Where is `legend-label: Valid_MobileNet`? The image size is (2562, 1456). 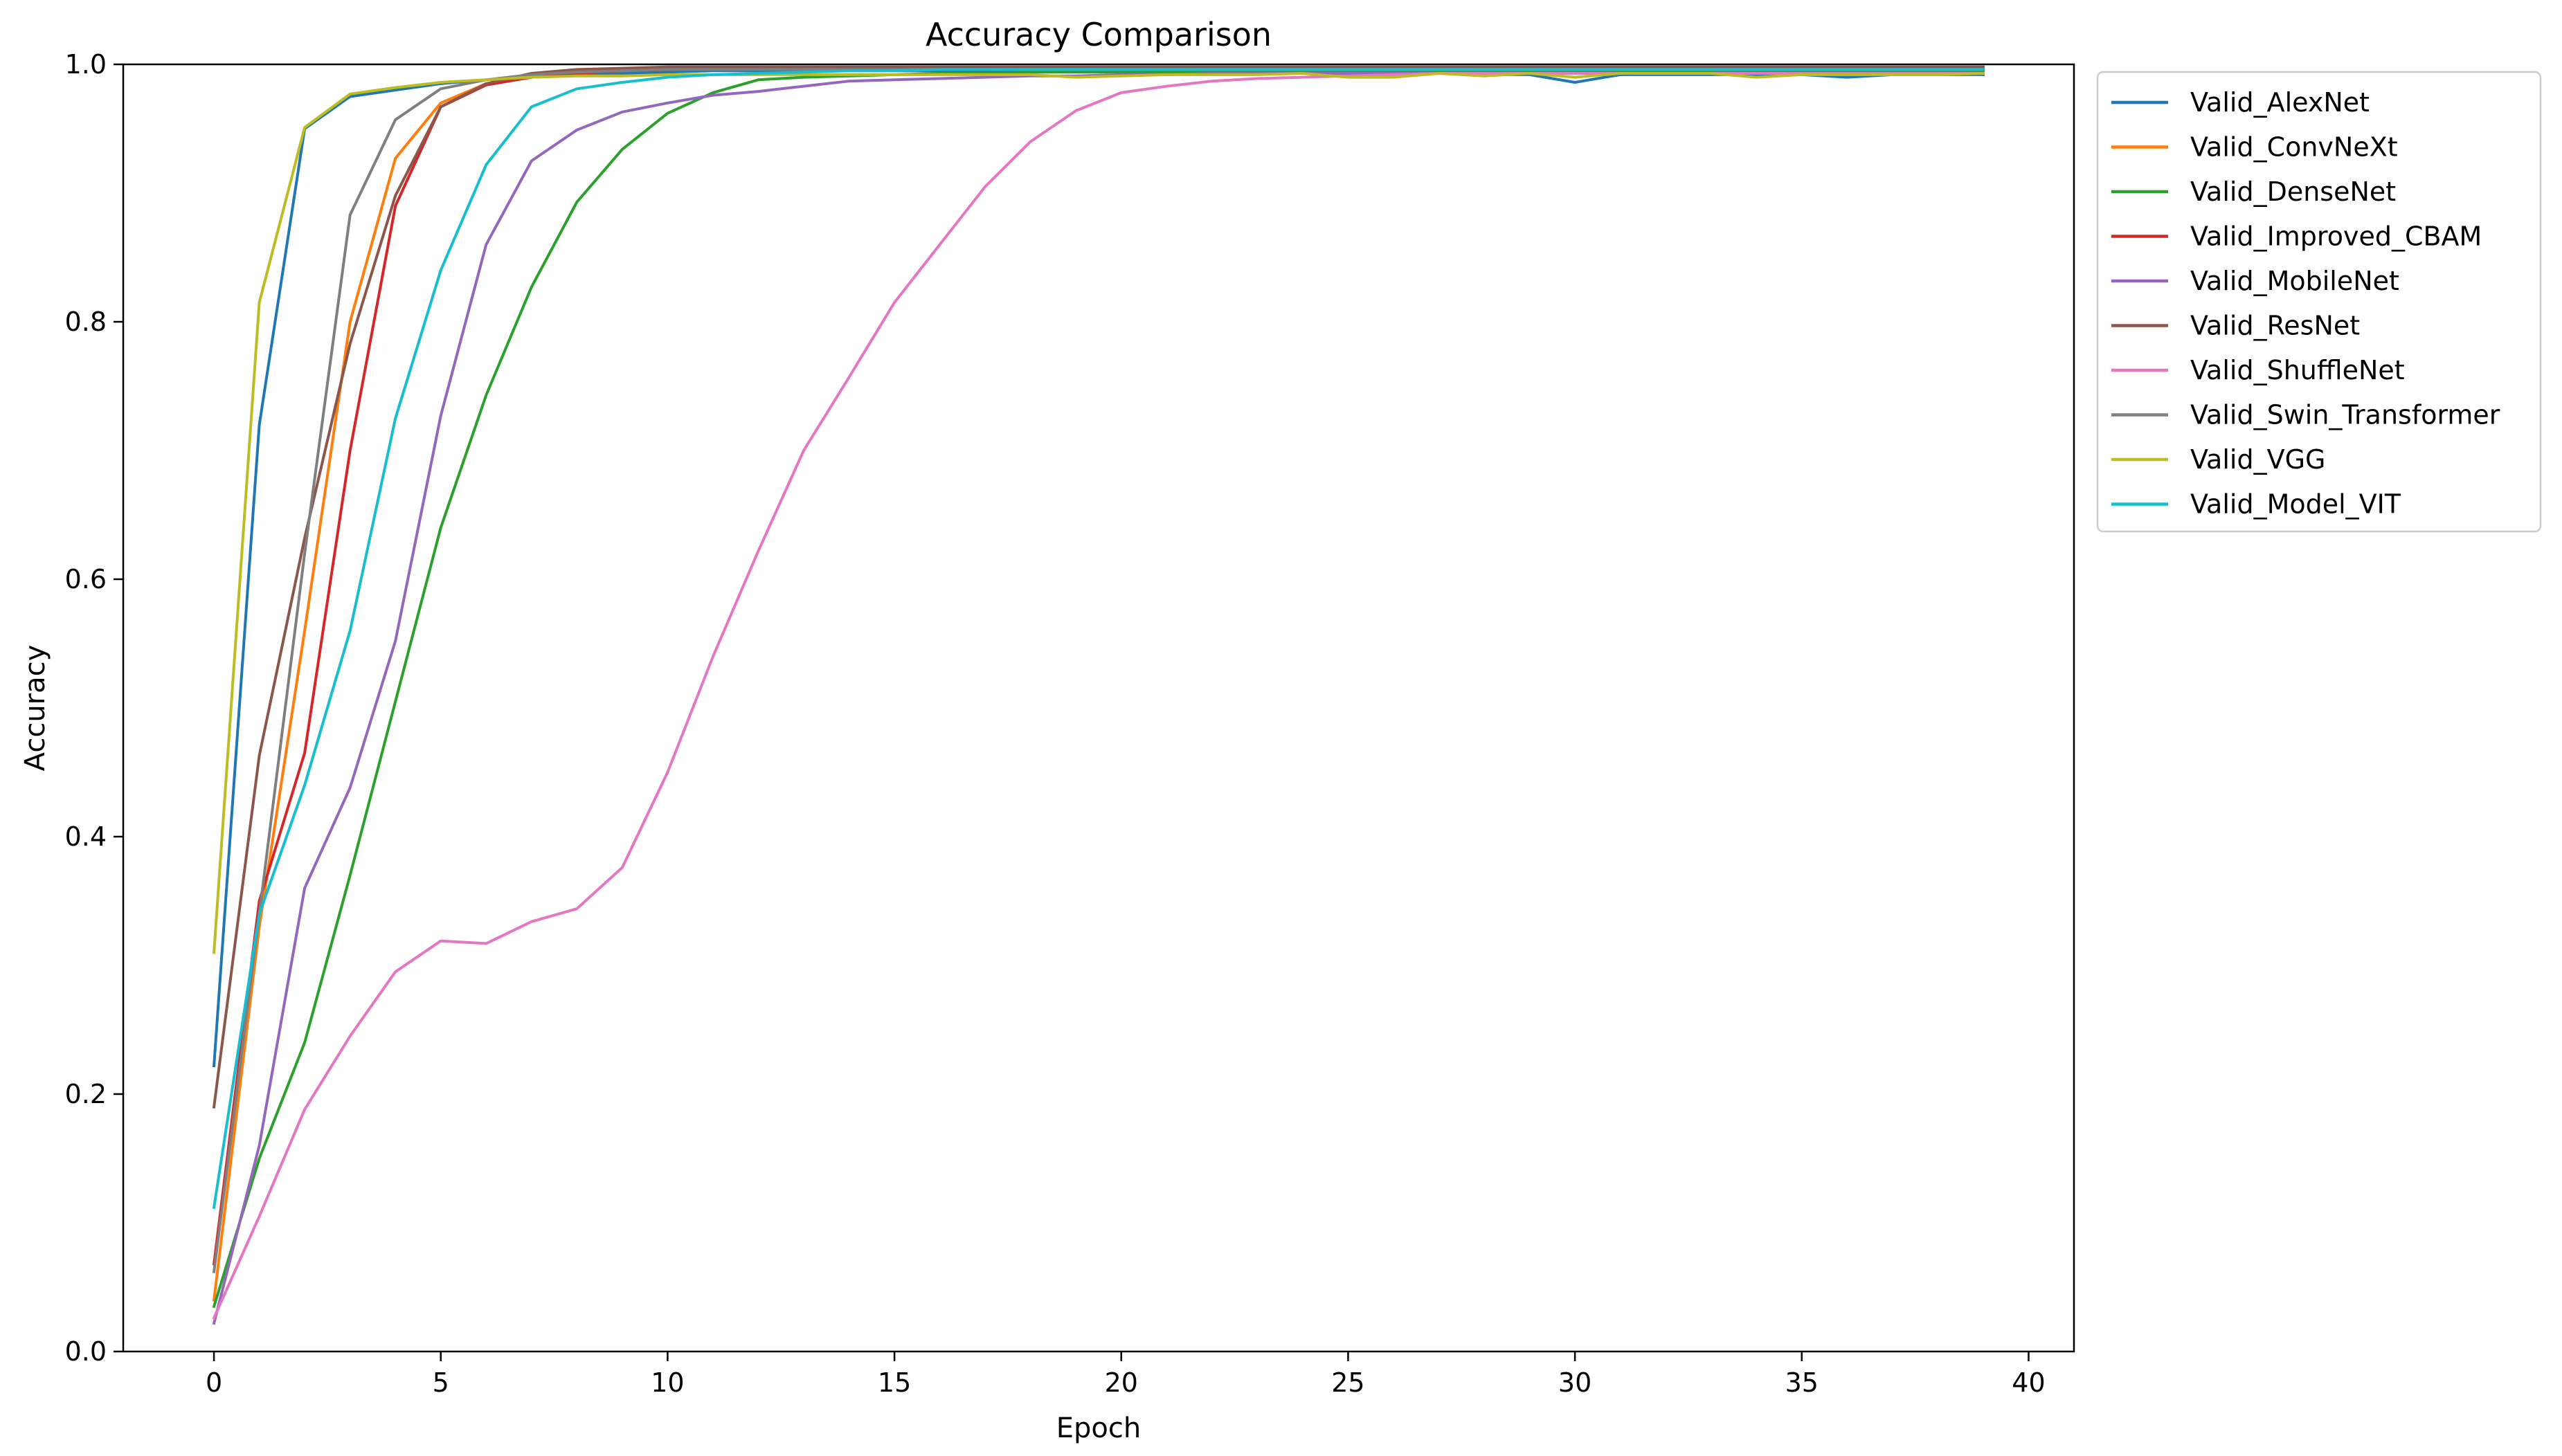 legend-label: Valid_MobileNet is located at coordinates (2294, 281).